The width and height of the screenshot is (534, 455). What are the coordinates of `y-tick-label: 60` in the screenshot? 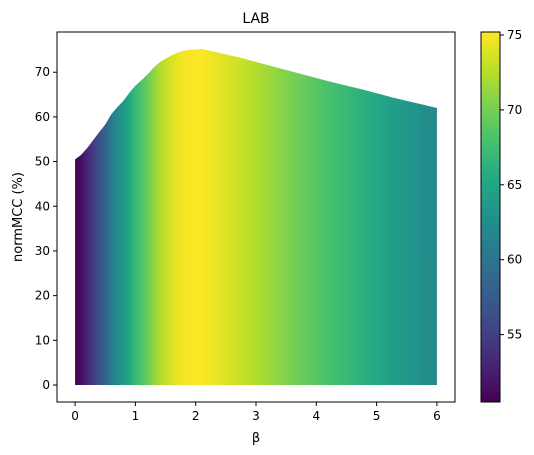 It's located at (42, 117).